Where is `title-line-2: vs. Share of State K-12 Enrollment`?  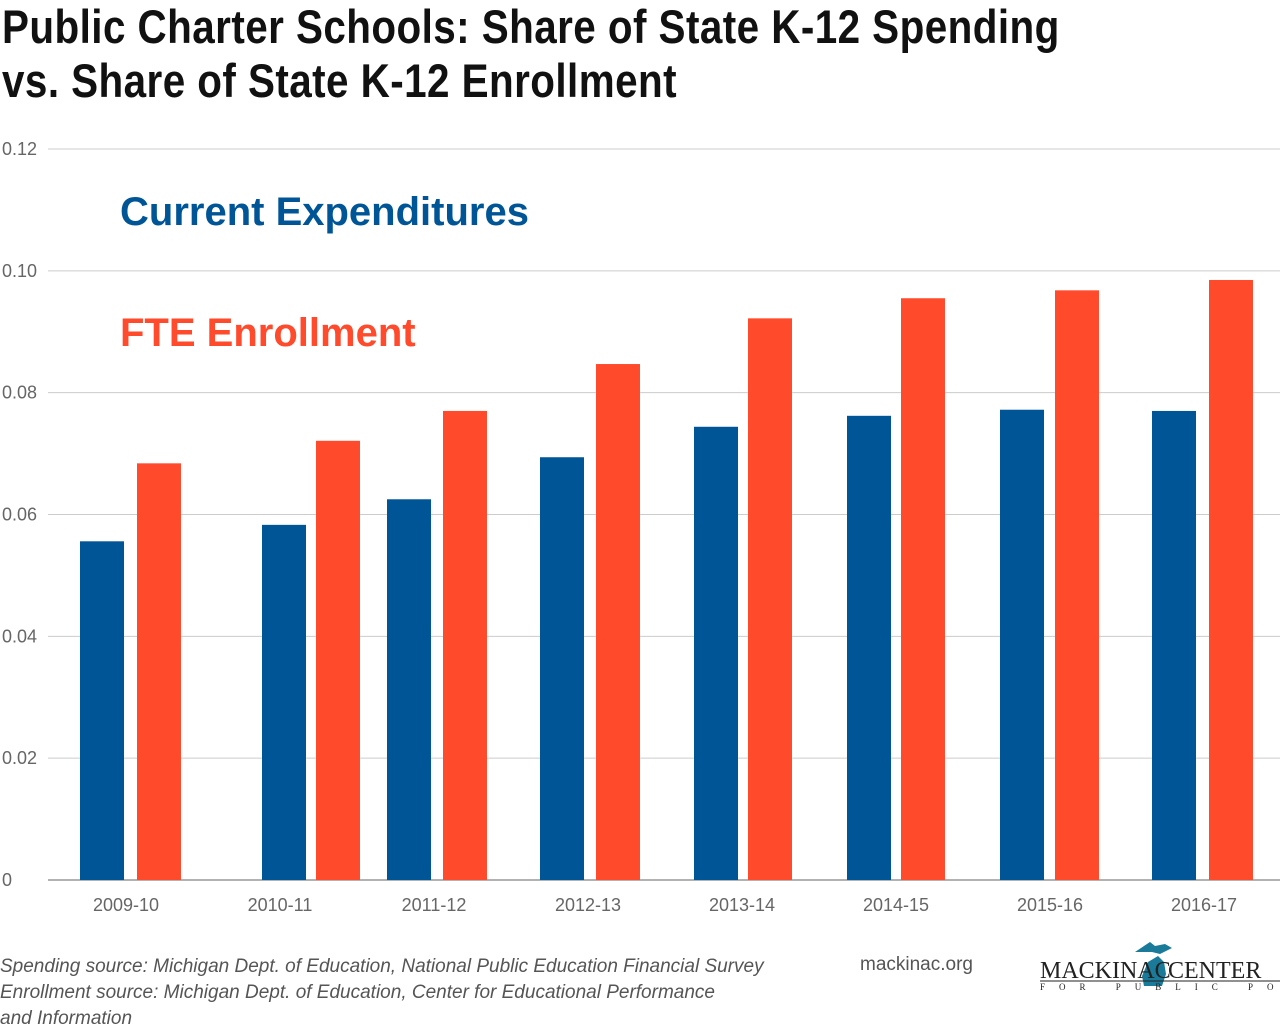
title-line-2: vs. Share of State K-12 Enrollment is located at coordinates (340, 80).